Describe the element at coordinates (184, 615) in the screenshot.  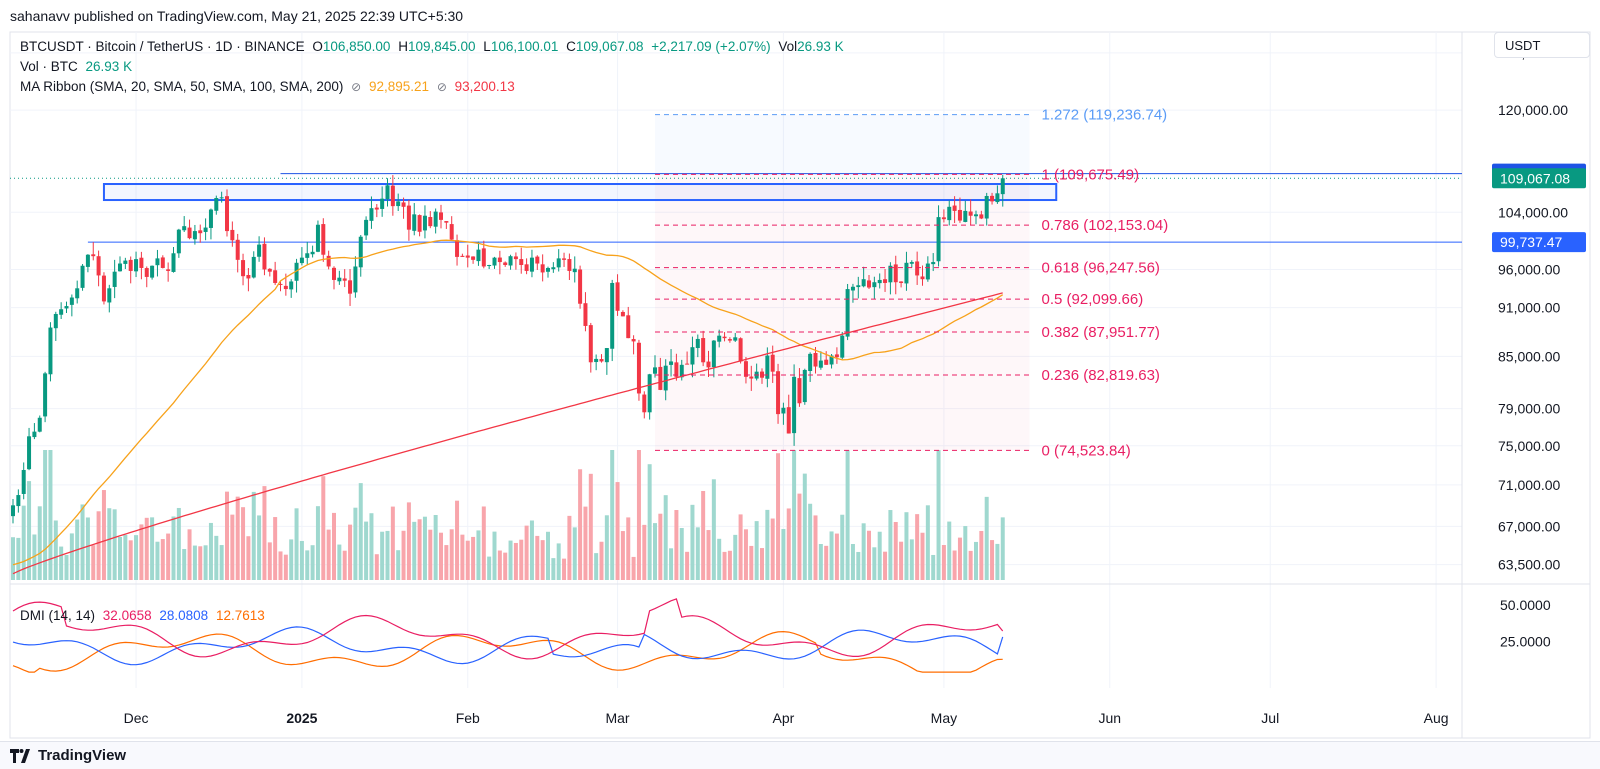
I see `dmi-minus-value: 28.0808` at that location.